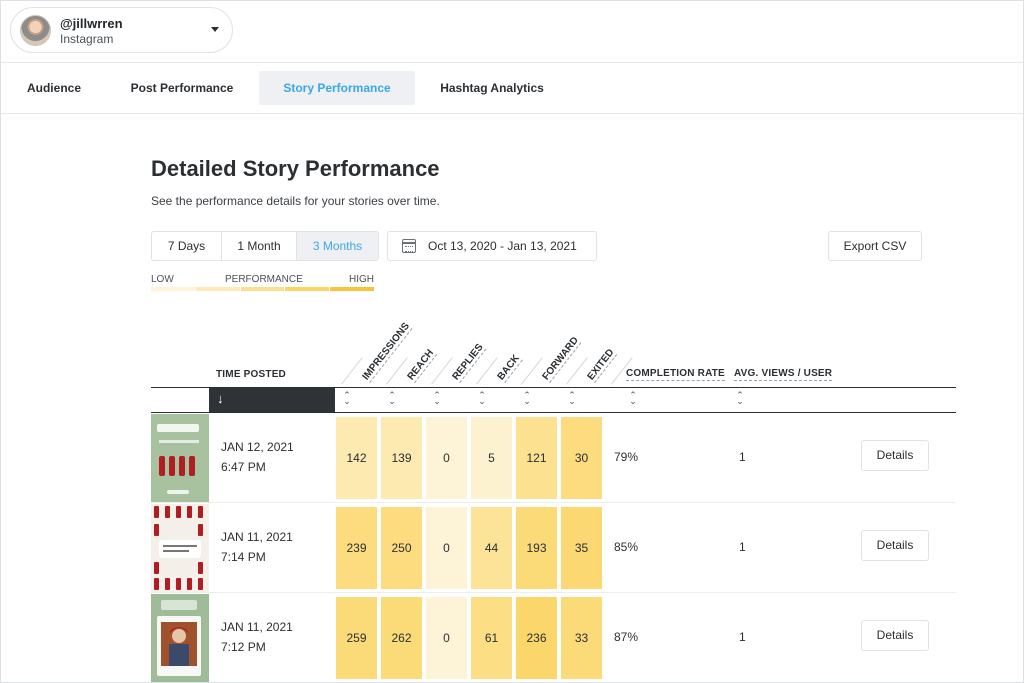 Image resolution: width=1024 pixels, height=683 pixels. Describe the element at coordinates (182, 88) in the screenshot. I see `tab-post-performance: Post Performance` at that location.